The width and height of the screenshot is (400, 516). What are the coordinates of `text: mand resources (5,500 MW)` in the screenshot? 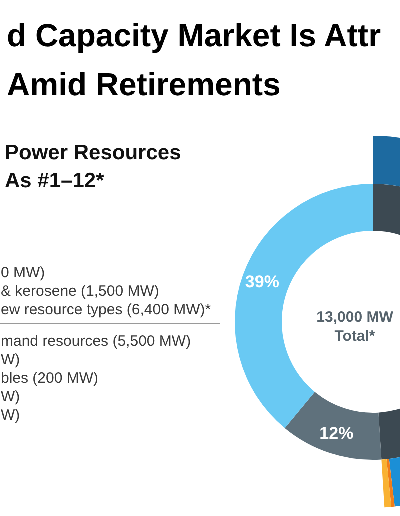 It's located at (96, 341).